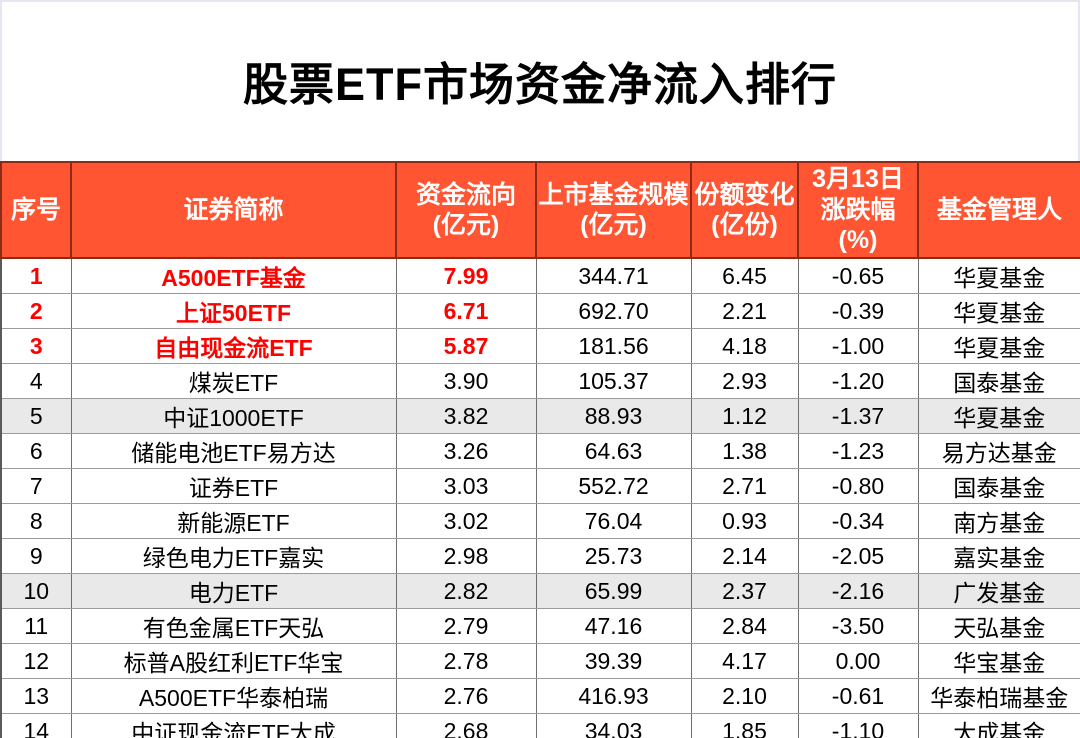 The width and height of the screenshot is (1080, 738). I want to click on cell-share_change: 4.18, so click(744, 346).